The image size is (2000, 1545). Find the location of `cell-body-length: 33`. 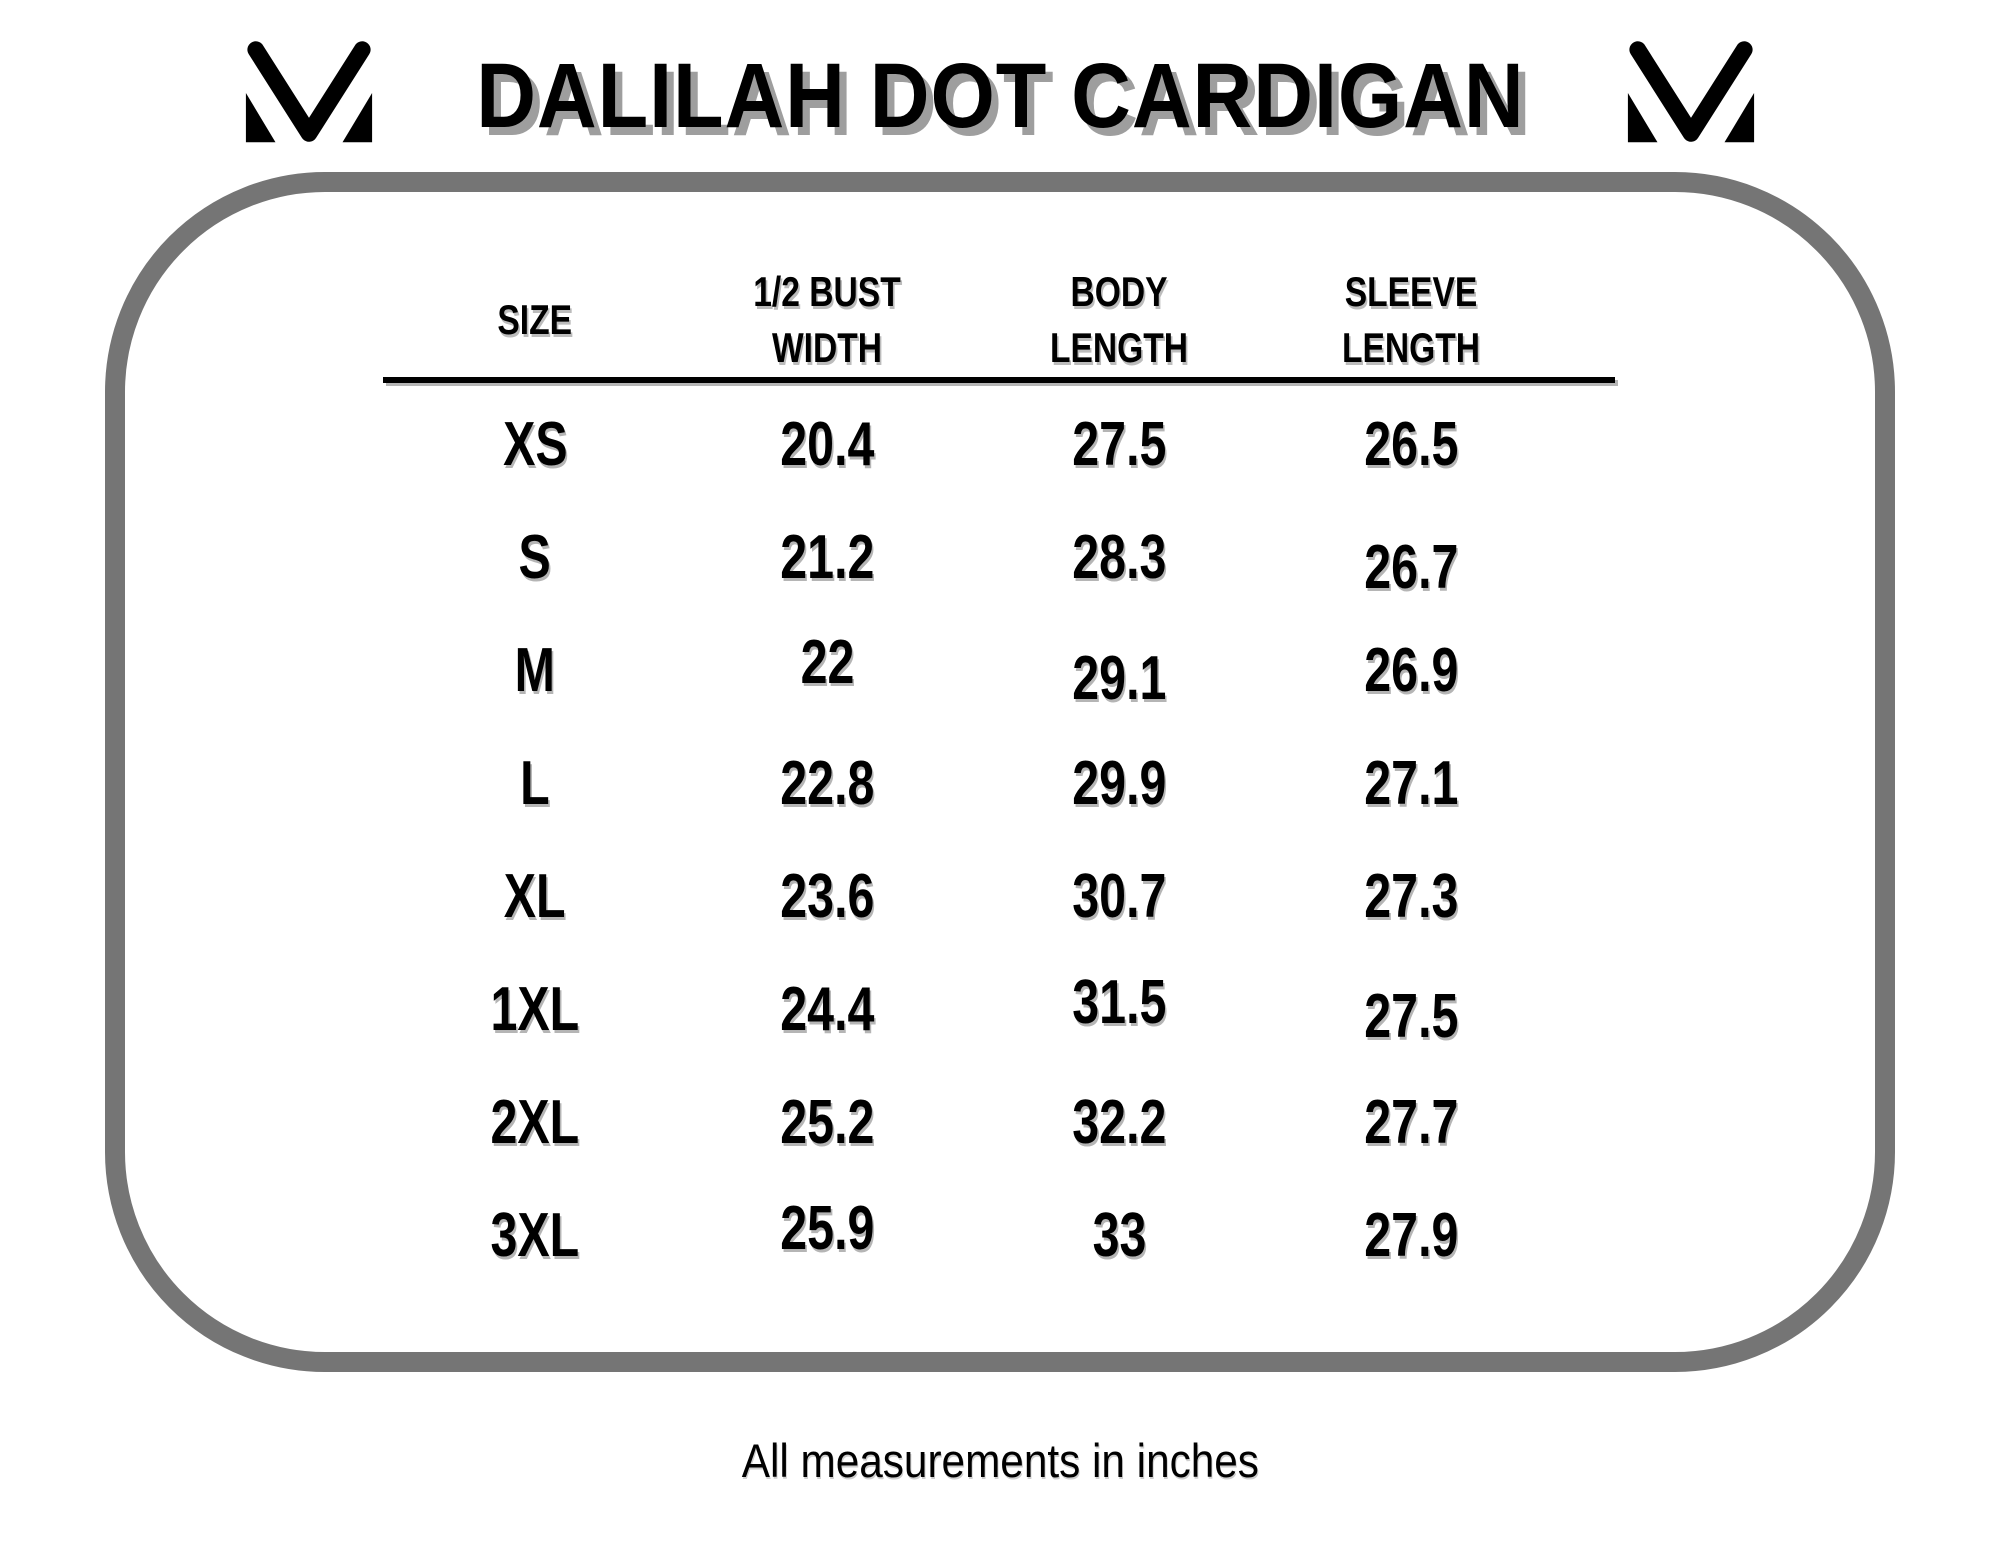

cell-body-length: 33 is located at coordinates (1119, 1235).